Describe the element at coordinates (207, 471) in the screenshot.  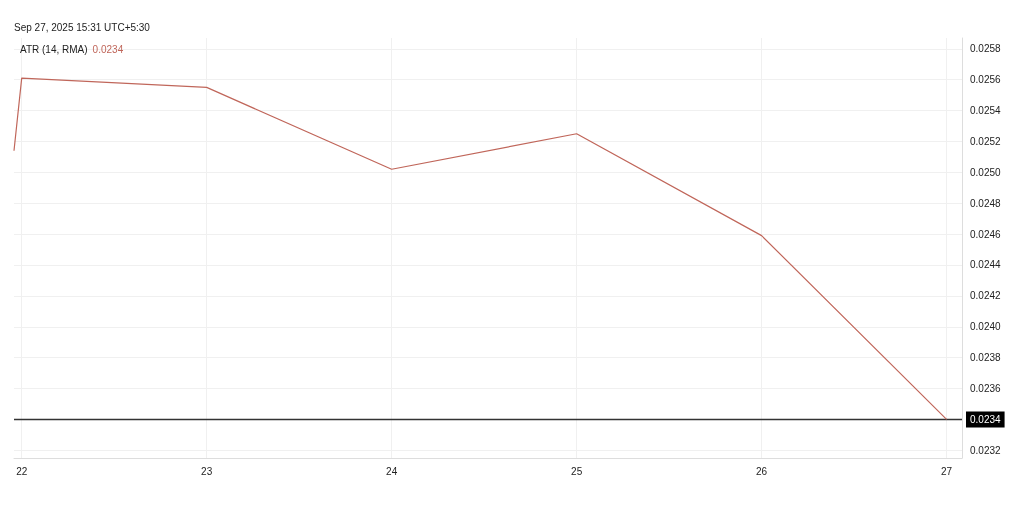
I see `x-tick-label: 23` at that location.